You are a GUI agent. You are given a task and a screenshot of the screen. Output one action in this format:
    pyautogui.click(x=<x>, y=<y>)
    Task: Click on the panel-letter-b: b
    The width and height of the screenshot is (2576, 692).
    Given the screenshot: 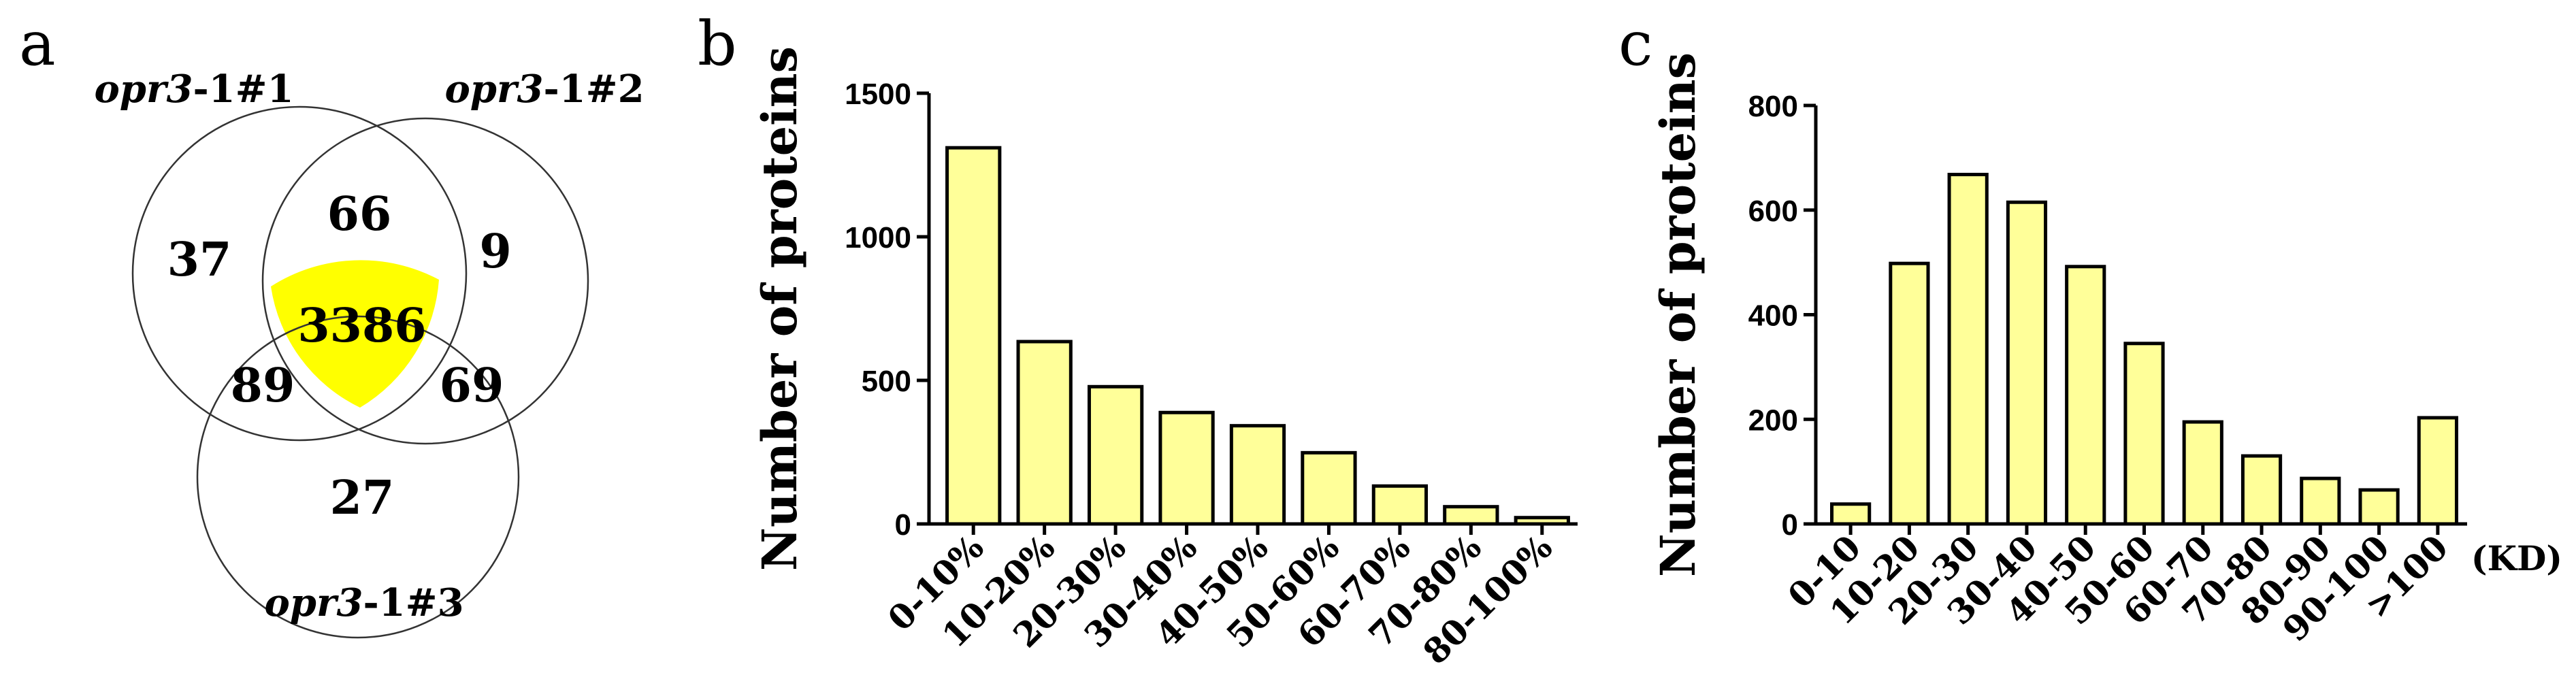 What is the action you would take?
    pyautogui.click(x=717, y=44)
    